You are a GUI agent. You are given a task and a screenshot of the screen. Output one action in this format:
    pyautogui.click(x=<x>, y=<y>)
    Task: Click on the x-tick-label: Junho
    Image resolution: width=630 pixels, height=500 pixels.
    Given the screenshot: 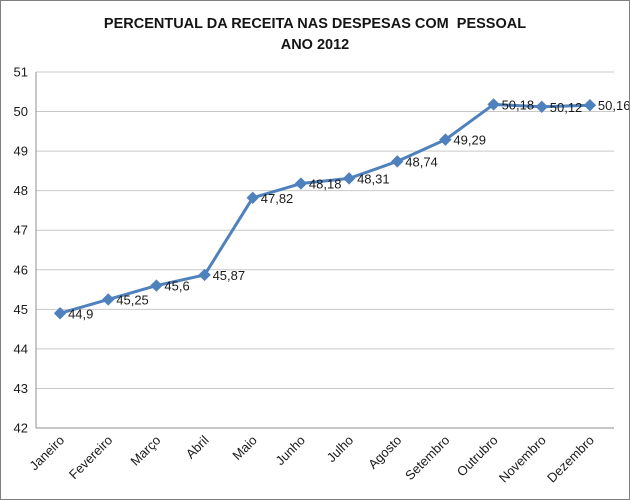 What is the action you would take?
    pyautogui.click(x=290, y=451)
    